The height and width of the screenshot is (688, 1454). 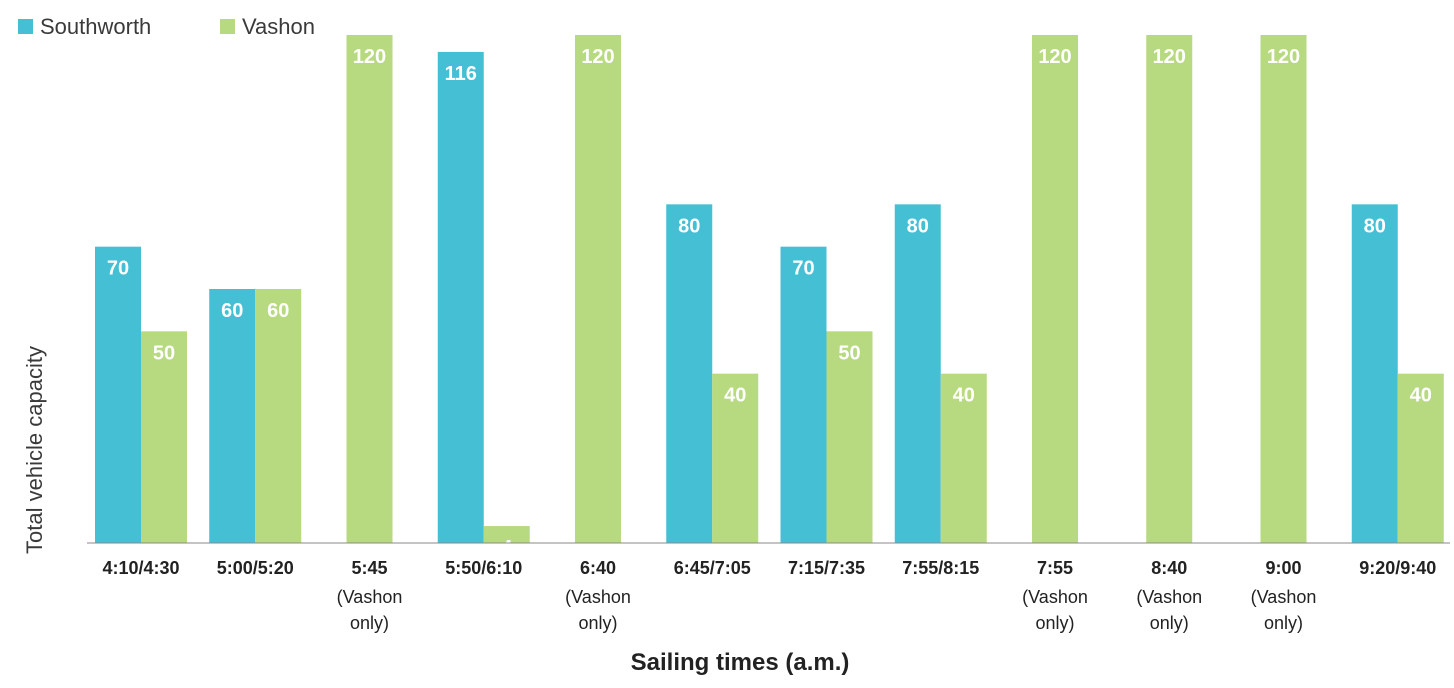 What do you see at coordinates (461, 74) in the screenshot?
I see `bar-value-label: 116` at bounding box center [461, 74].